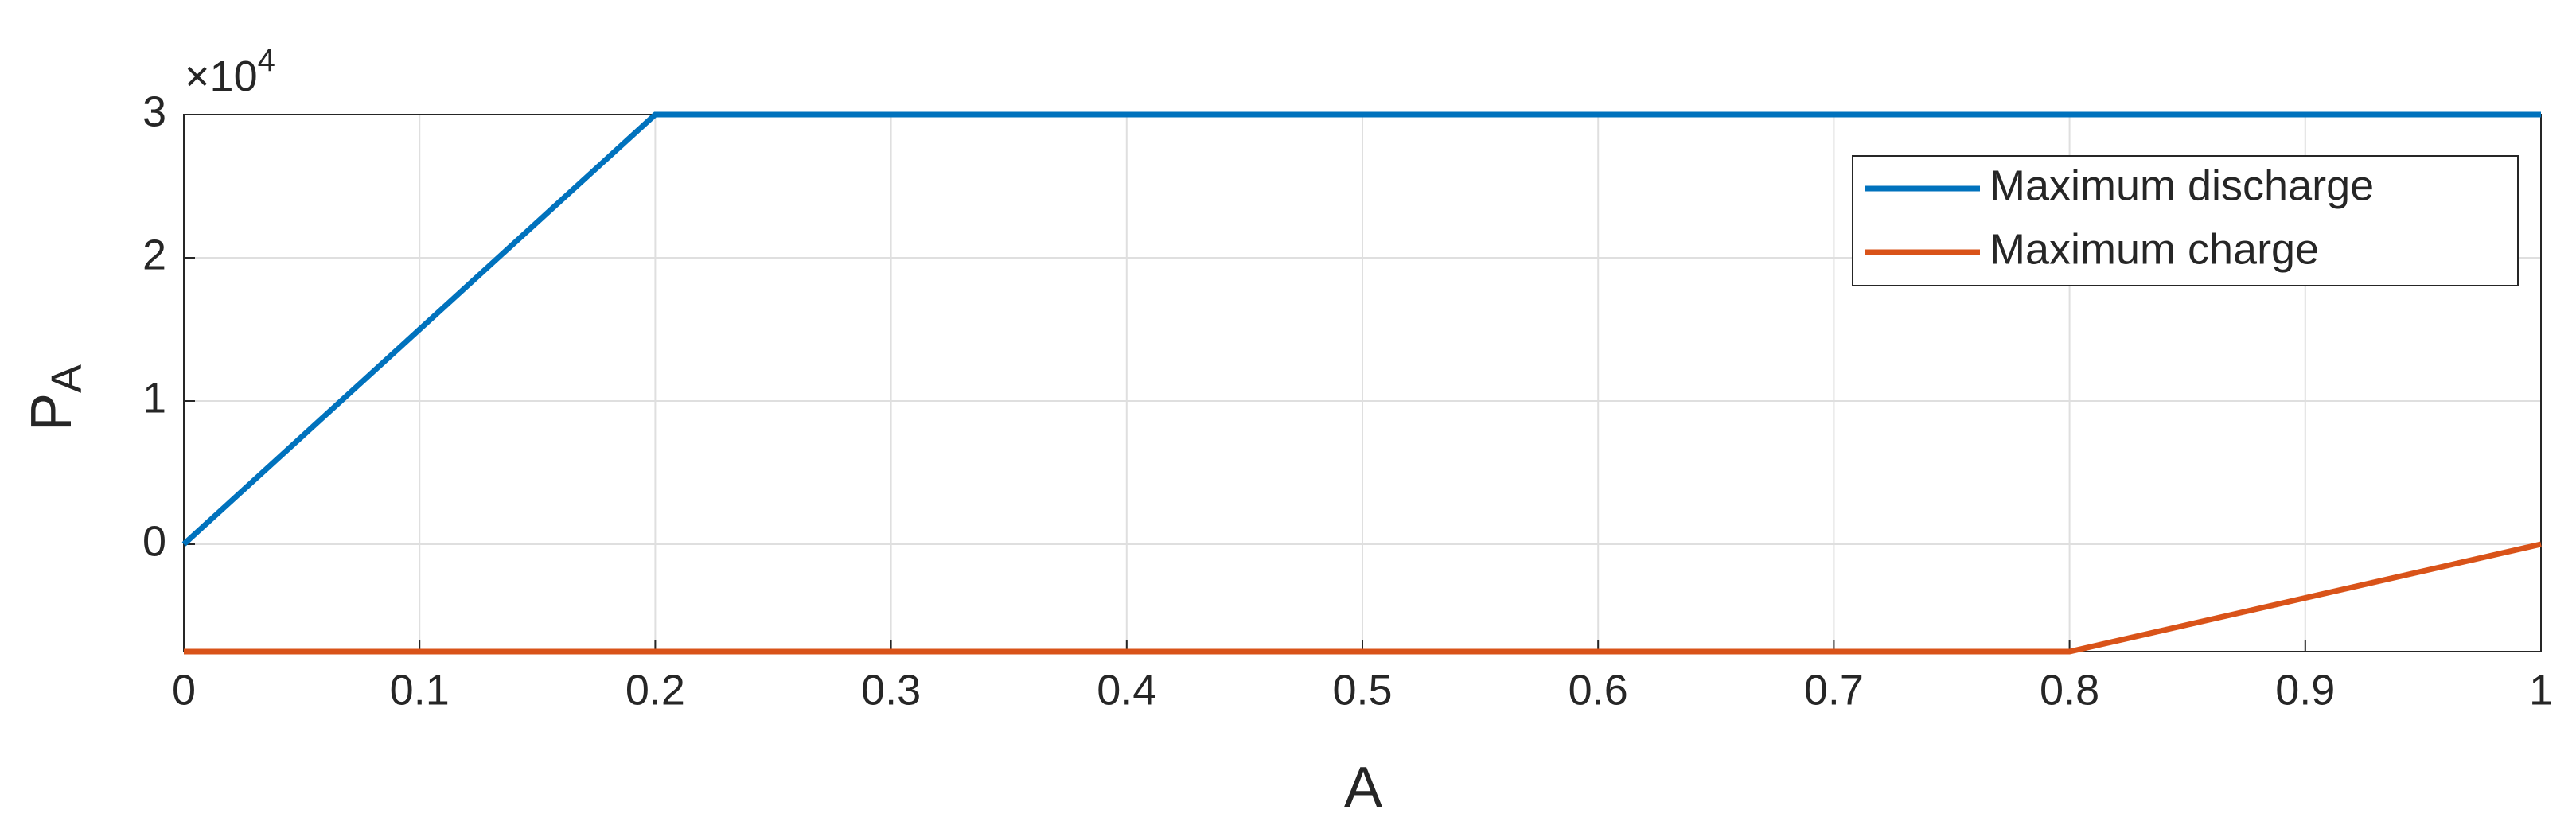 Image resolution: width=2576 pixels, height=837 pixels. I want to click on y-tick-label: 3, so click(154, 111).